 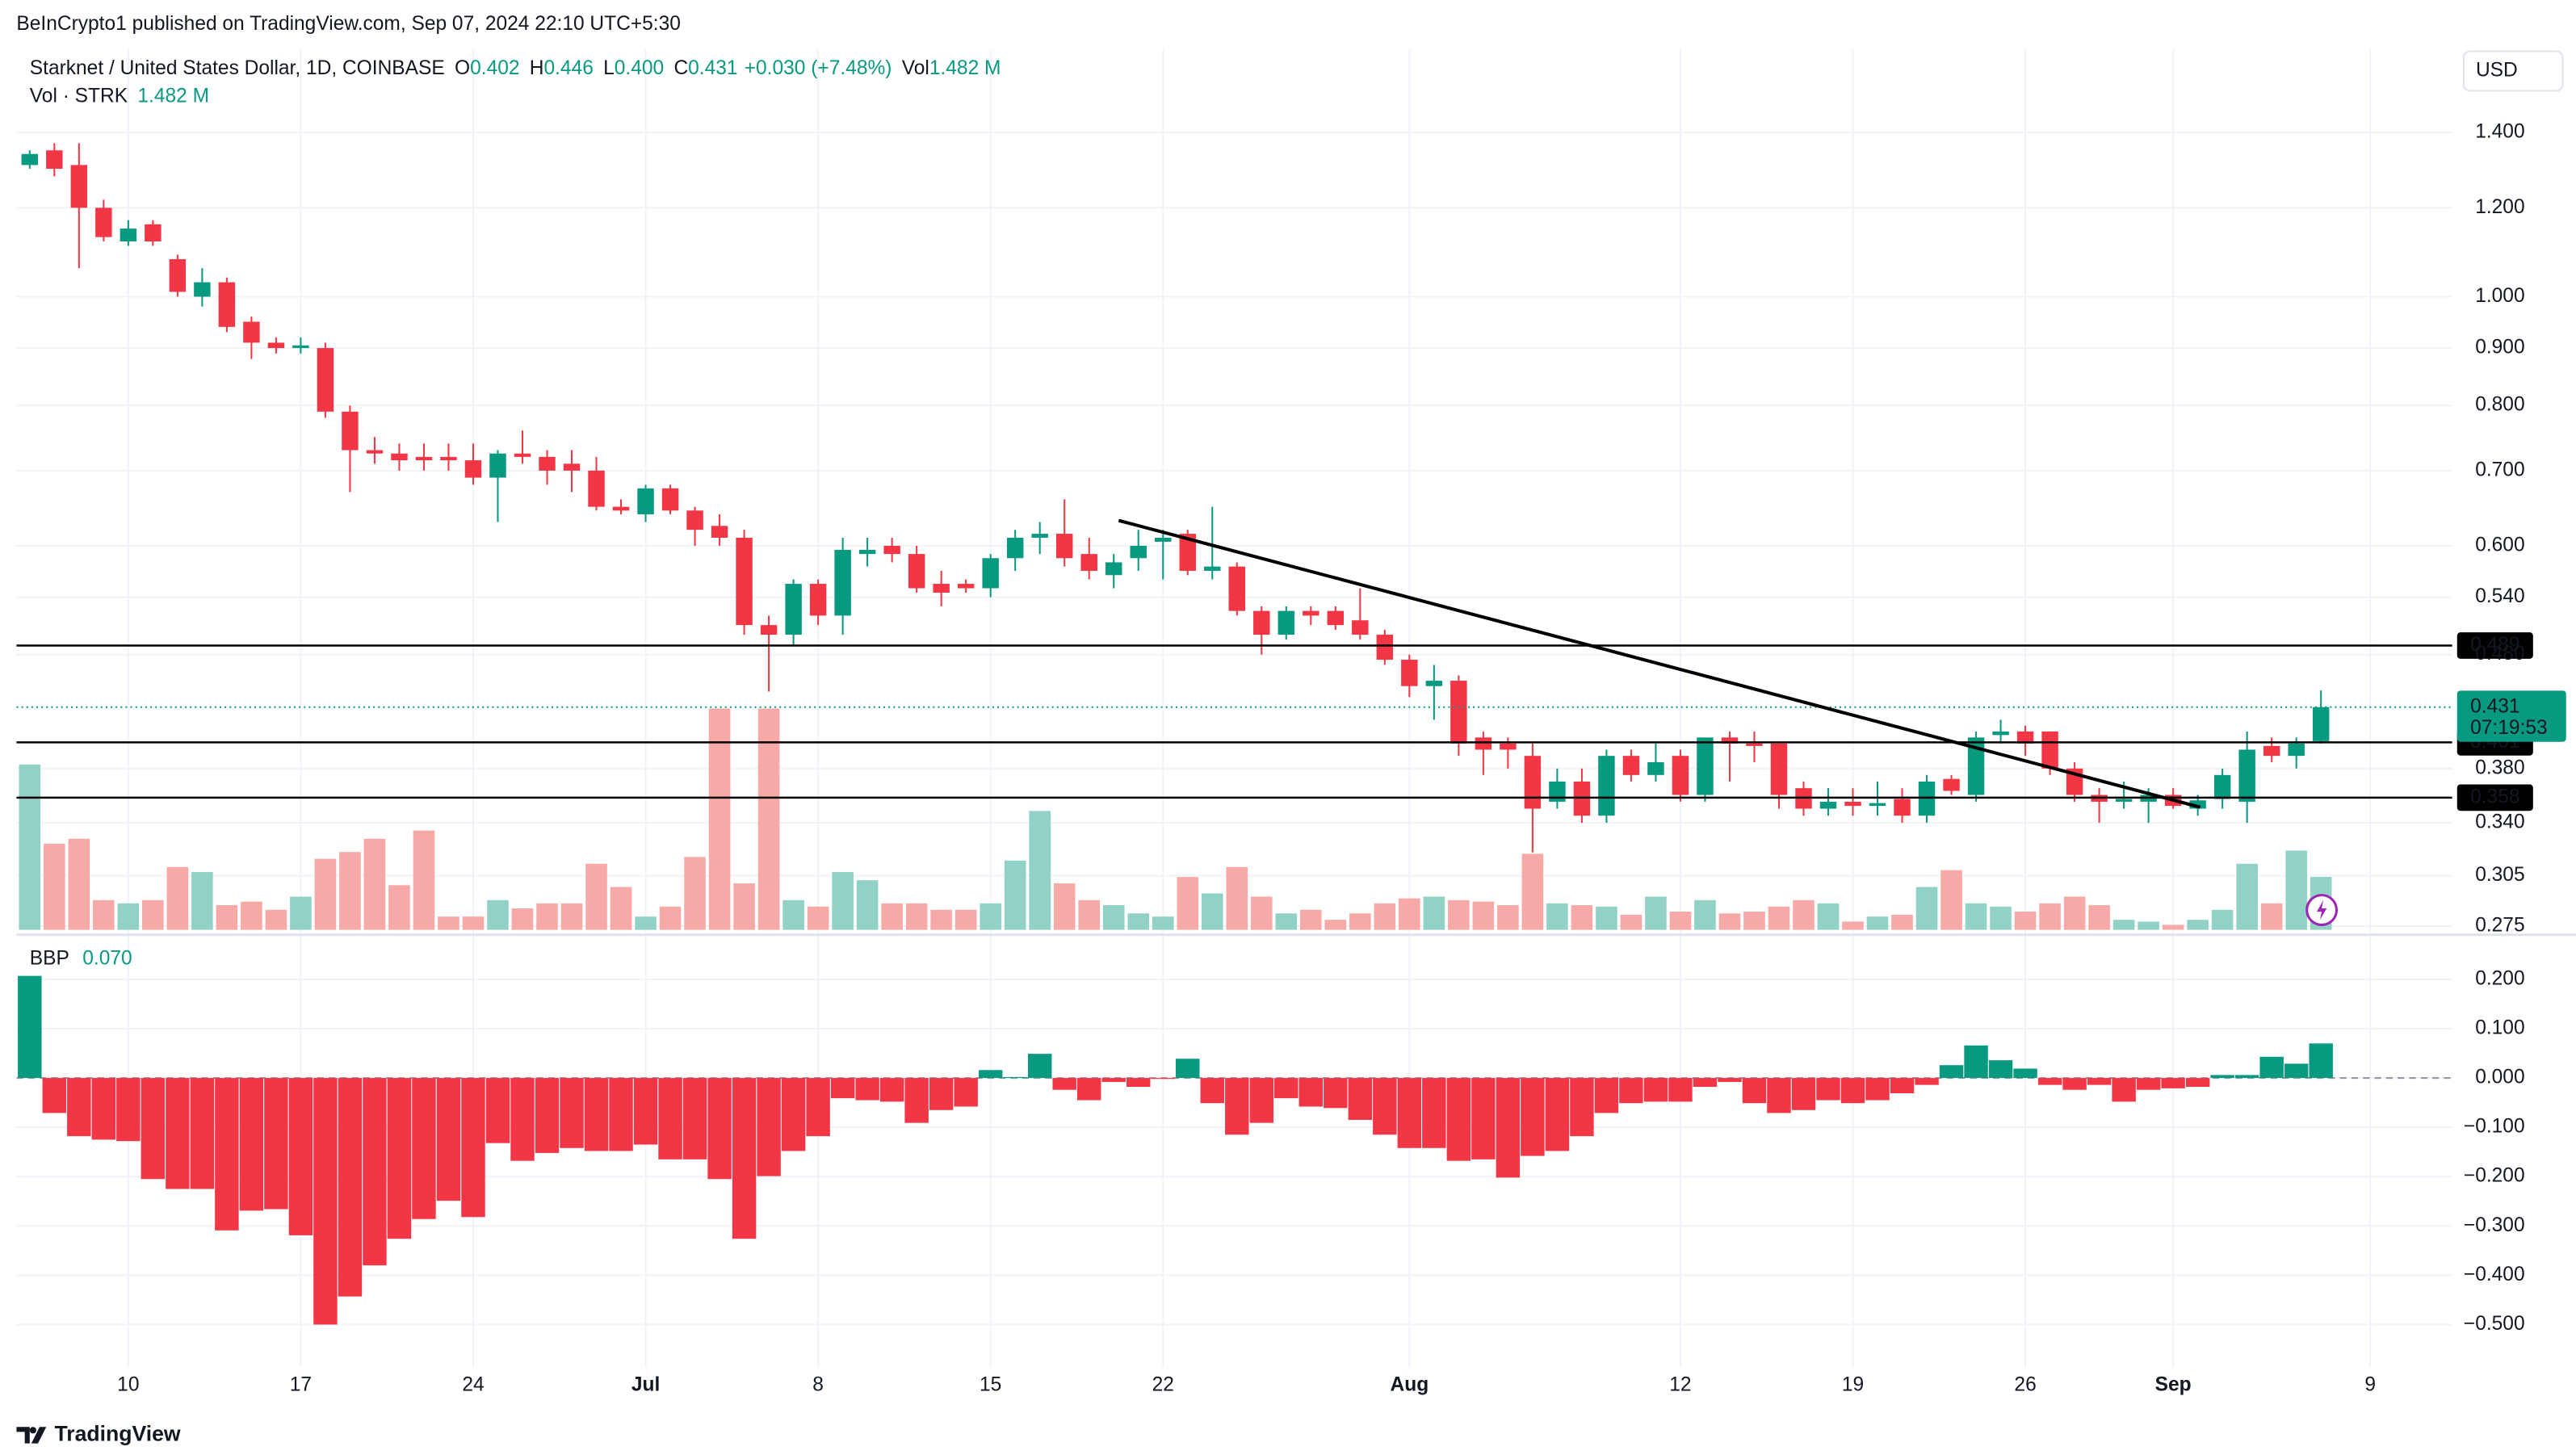 What do you see at coordinates (2499, 470) in the screenshot?
I see `y-tick-label: 0.700` at bounding box center [2499, 470].